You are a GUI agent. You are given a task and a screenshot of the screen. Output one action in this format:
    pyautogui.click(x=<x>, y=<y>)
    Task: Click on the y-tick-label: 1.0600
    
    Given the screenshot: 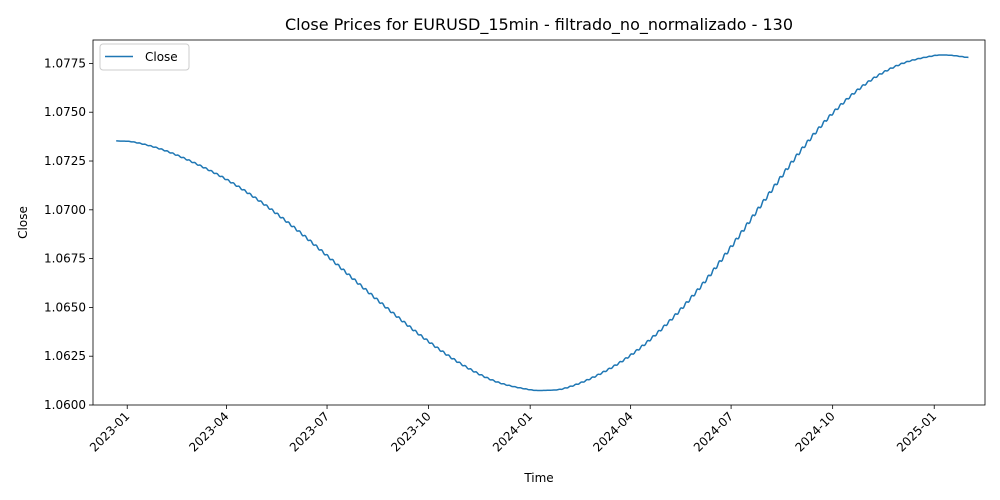 What is the action you would take?
    pyautogui.click(x=65, y=405)
    